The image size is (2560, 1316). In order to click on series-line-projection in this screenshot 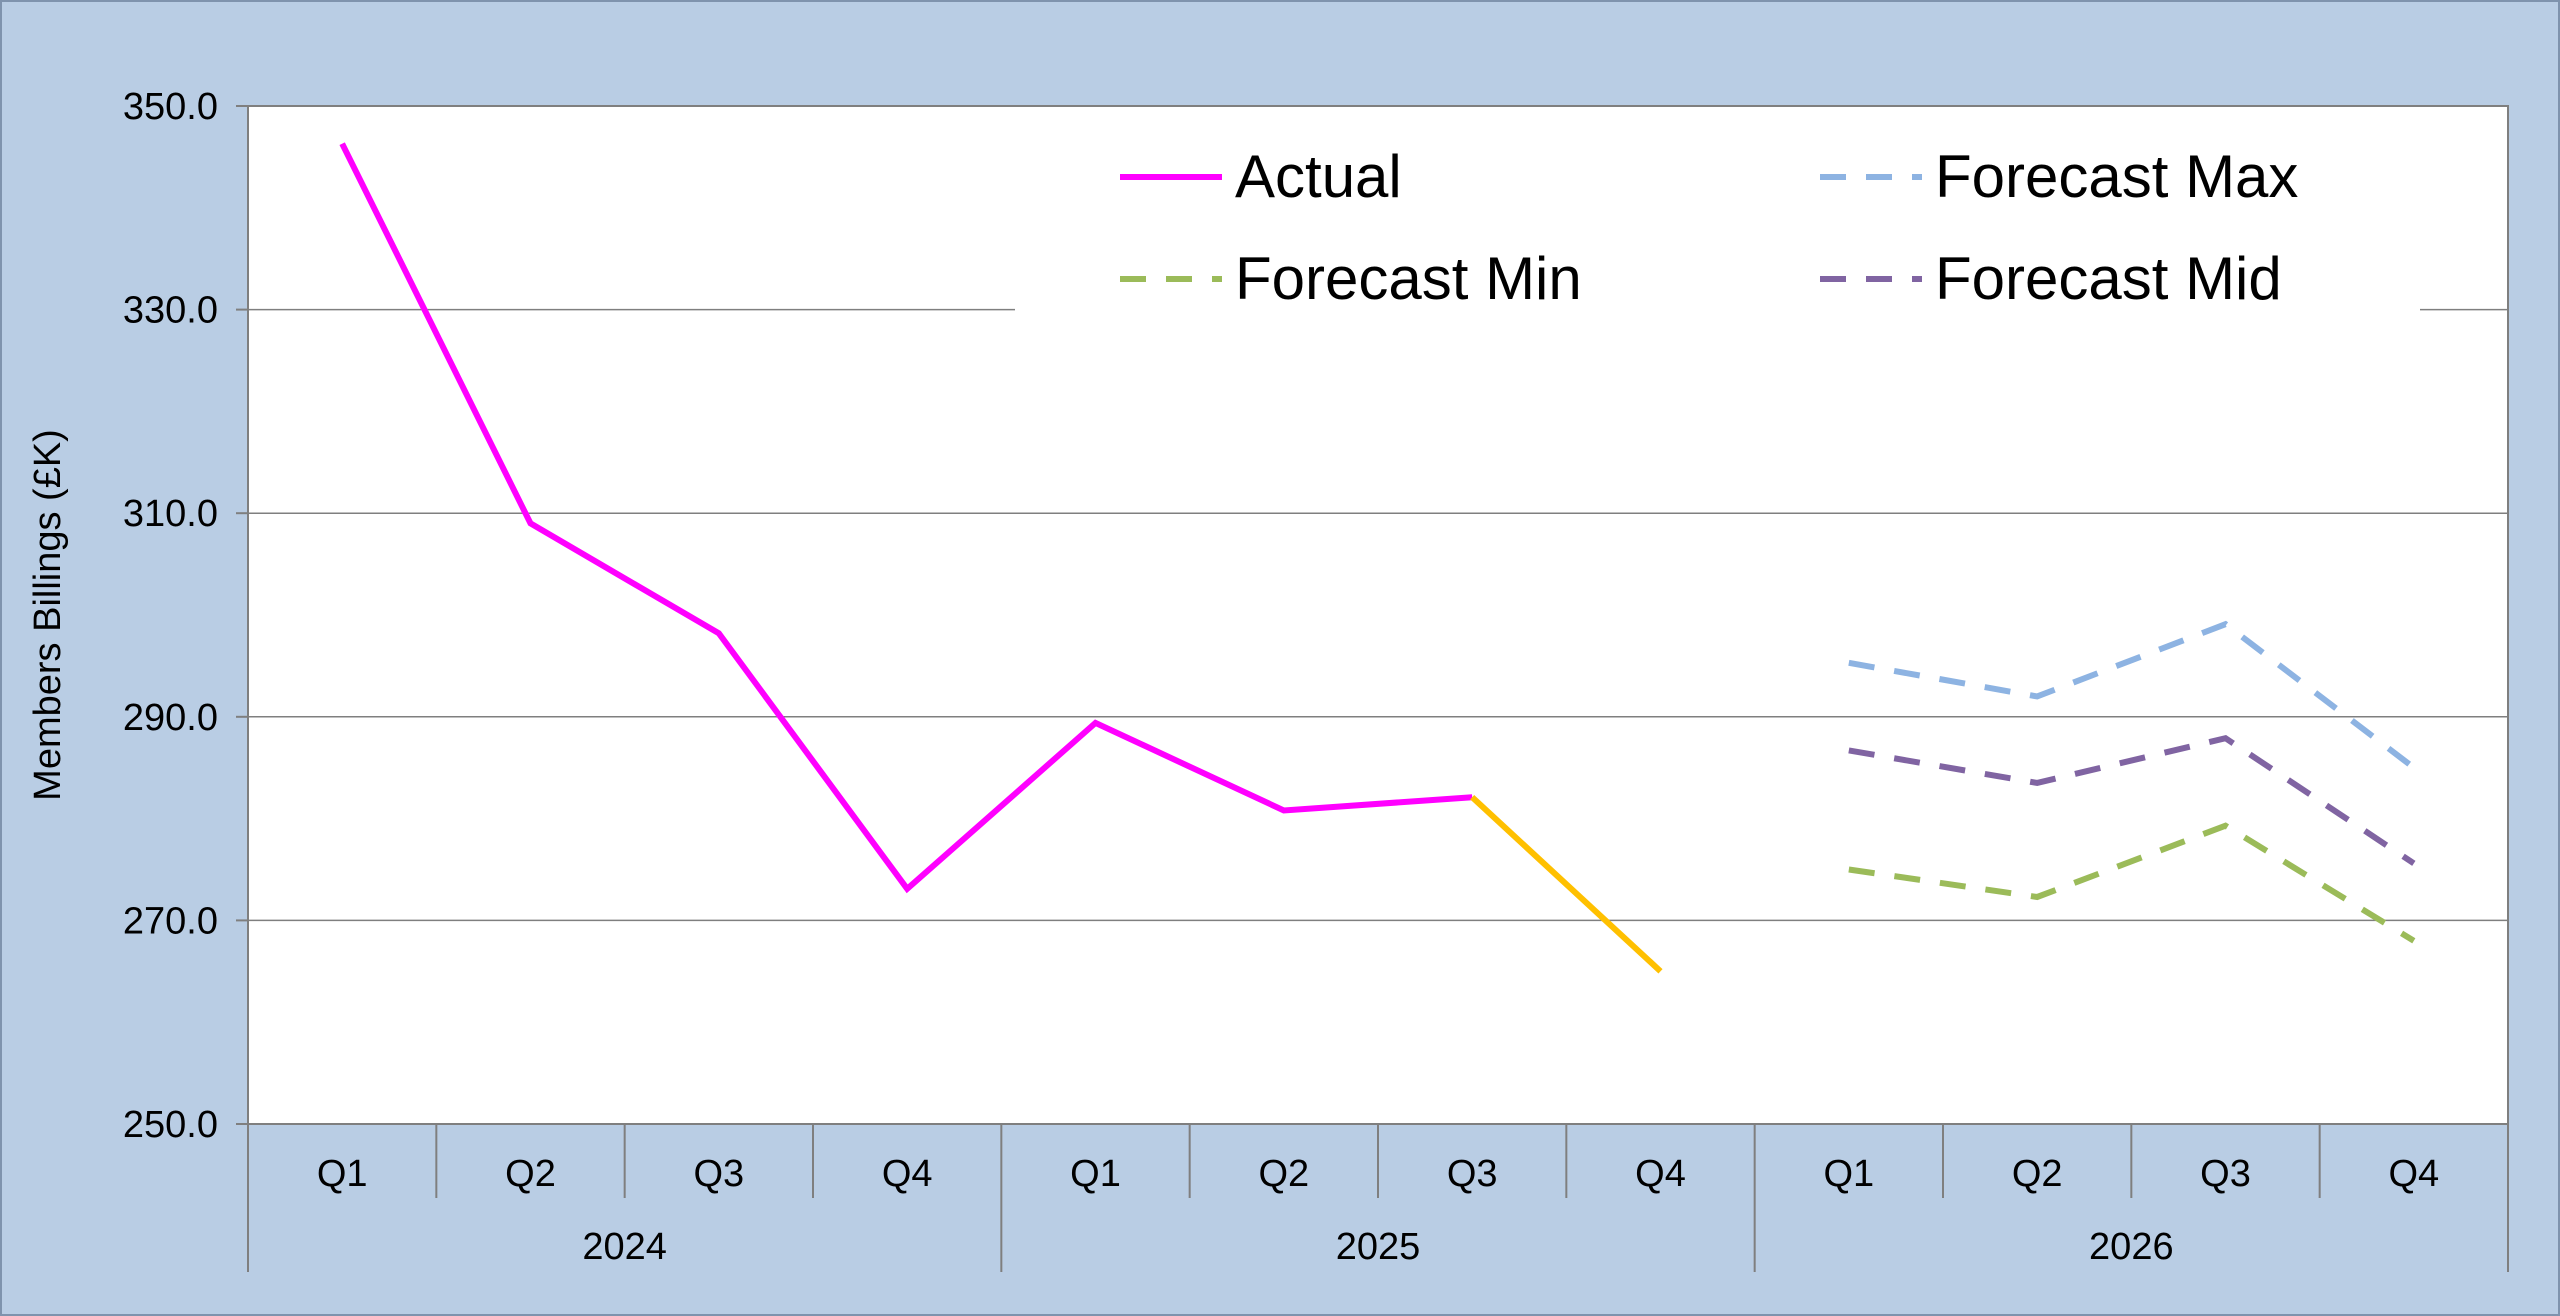, I will do `click(1566, 884)`.